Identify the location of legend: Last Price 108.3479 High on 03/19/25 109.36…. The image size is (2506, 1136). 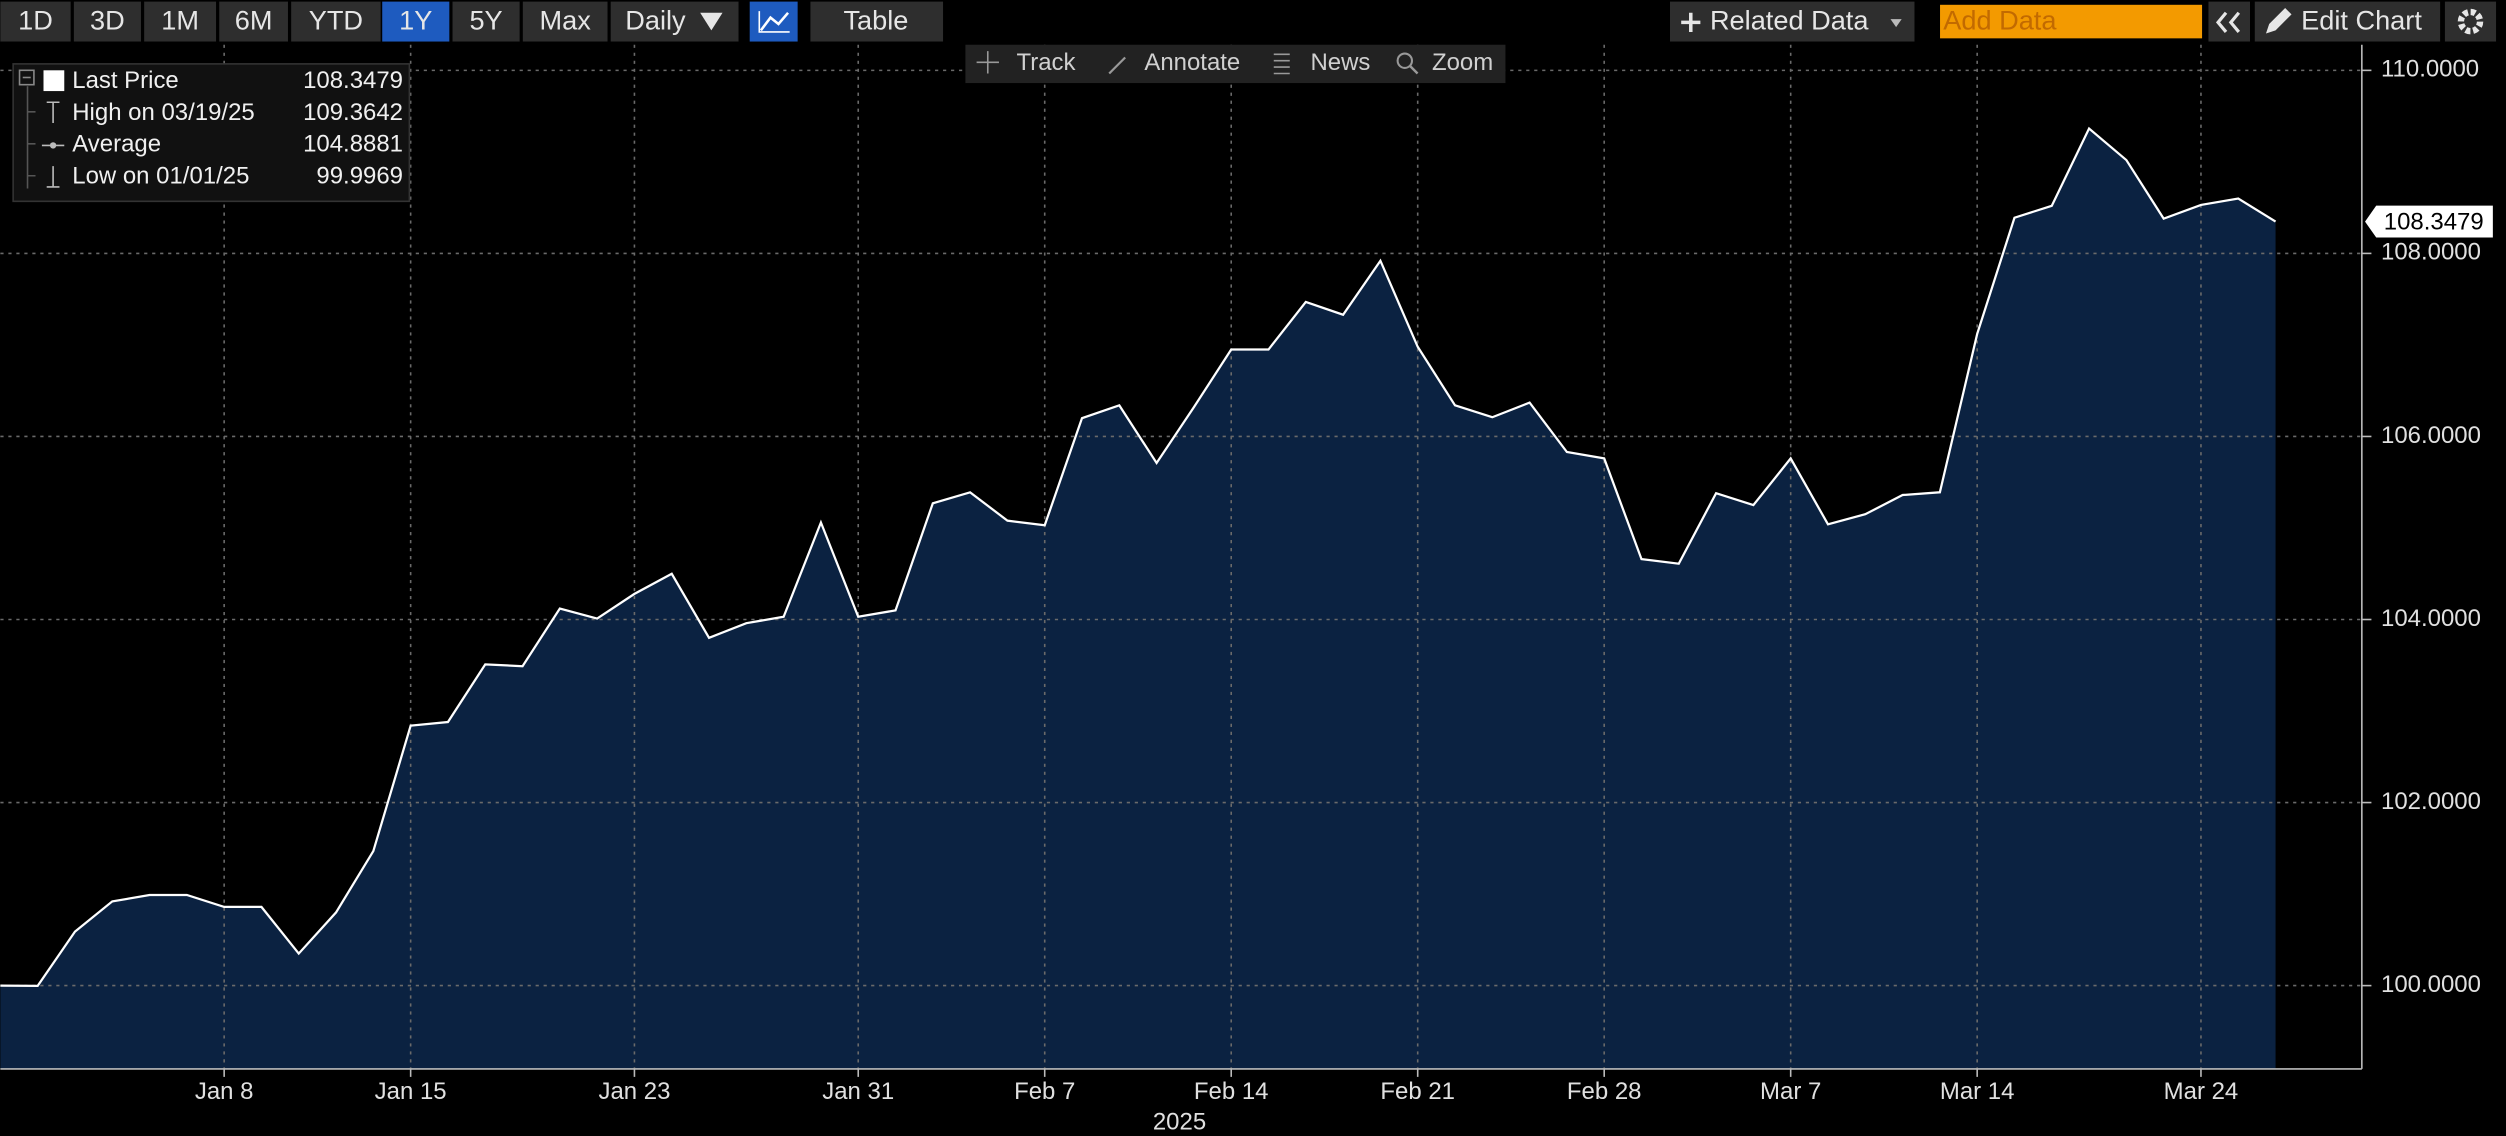
(211, 133).